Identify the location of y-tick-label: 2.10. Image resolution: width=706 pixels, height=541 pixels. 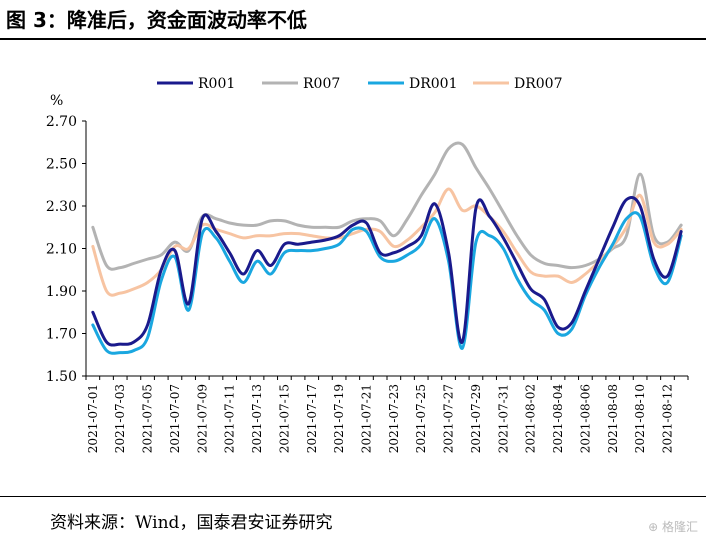
(61, 250).